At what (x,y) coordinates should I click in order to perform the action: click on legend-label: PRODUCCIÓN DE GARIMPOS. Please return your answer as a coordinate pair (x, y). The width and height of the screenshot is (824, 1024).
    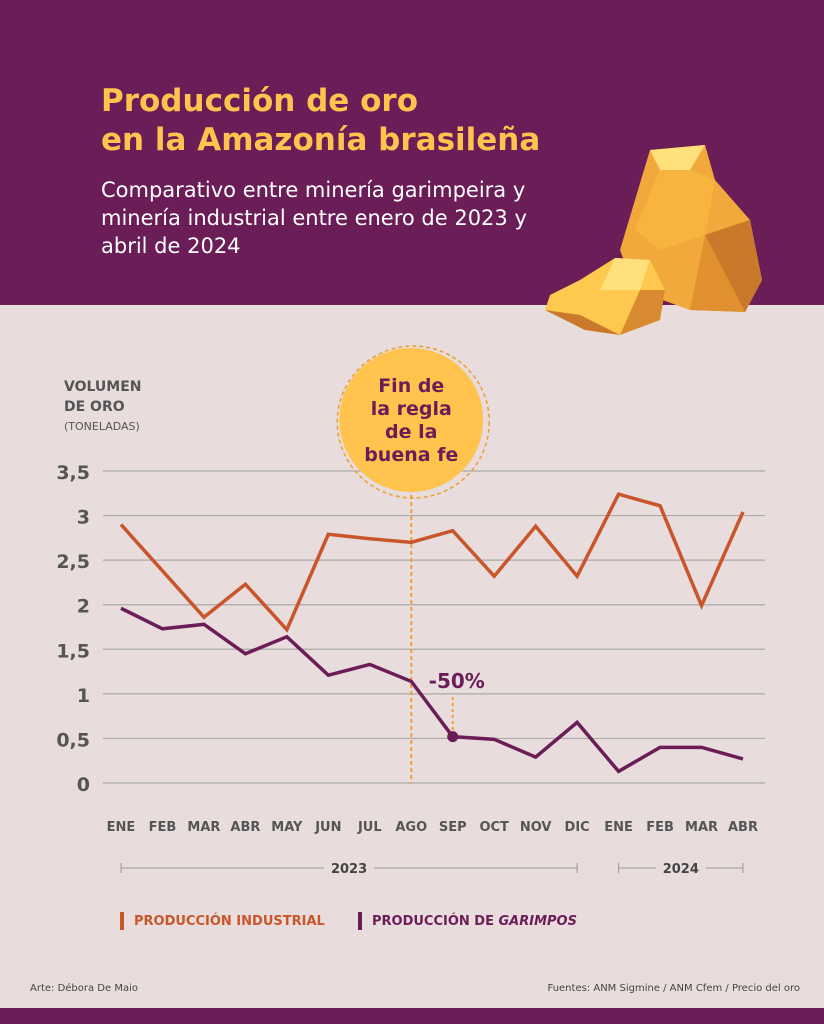
    Looking at the image, I should click on (474, 921).